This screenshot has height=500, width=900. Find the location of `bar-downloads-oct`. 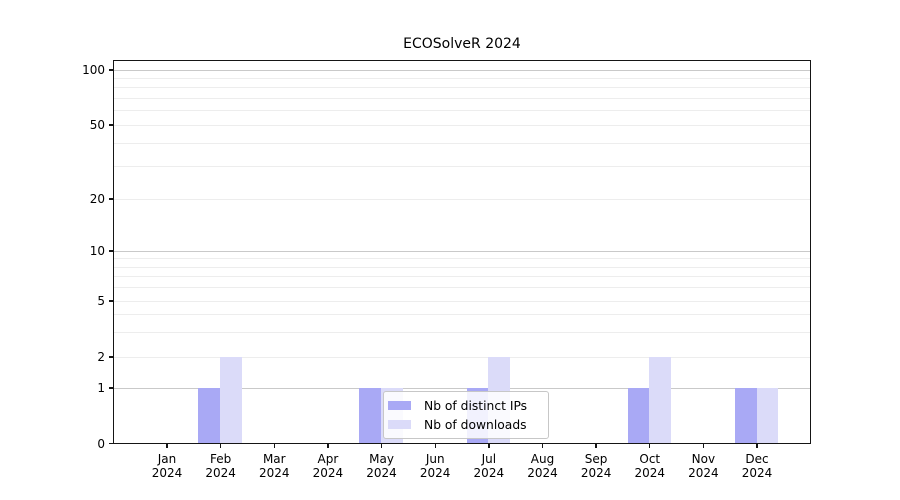

bar-downloads-oct is located at coordinates (660, 400).